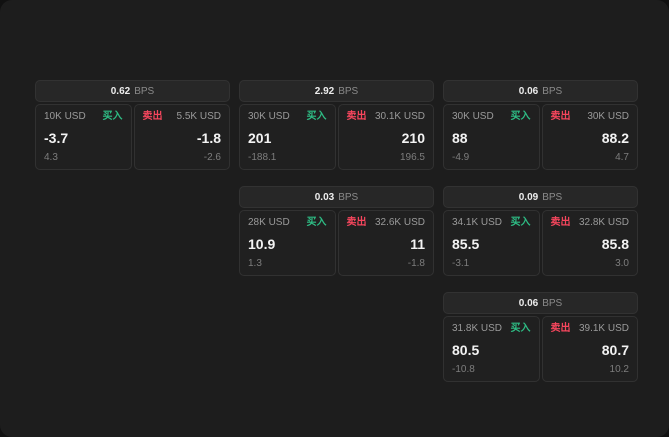  What do you see at coordinates (477, 222) in the screenshot?
I see `buy-amount: 34.1K USD` at bounding box center [477, 222].